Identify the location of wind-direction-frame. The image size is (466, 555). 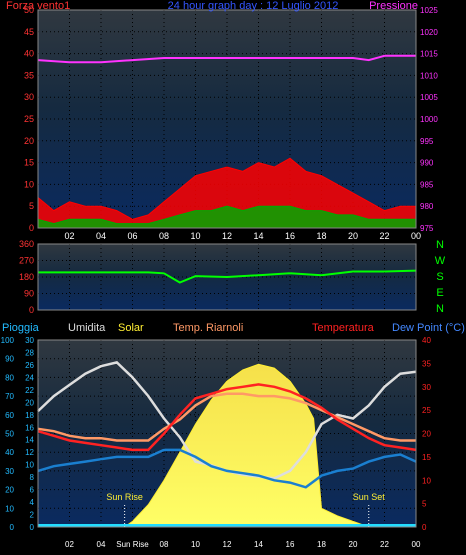
(227, 277).